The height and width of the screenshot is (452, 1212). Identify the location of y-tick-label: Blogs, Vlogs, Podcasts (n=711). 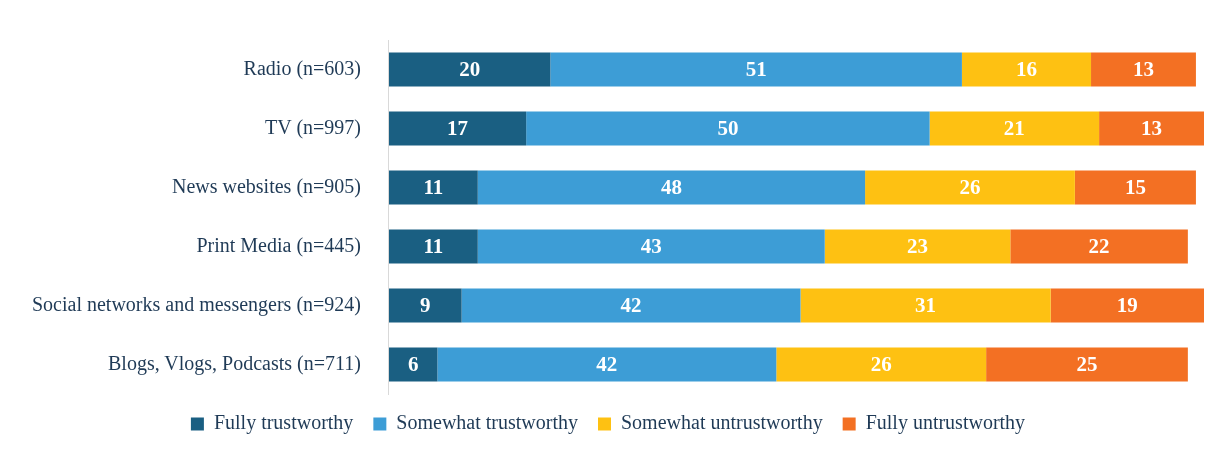
(234, 363).